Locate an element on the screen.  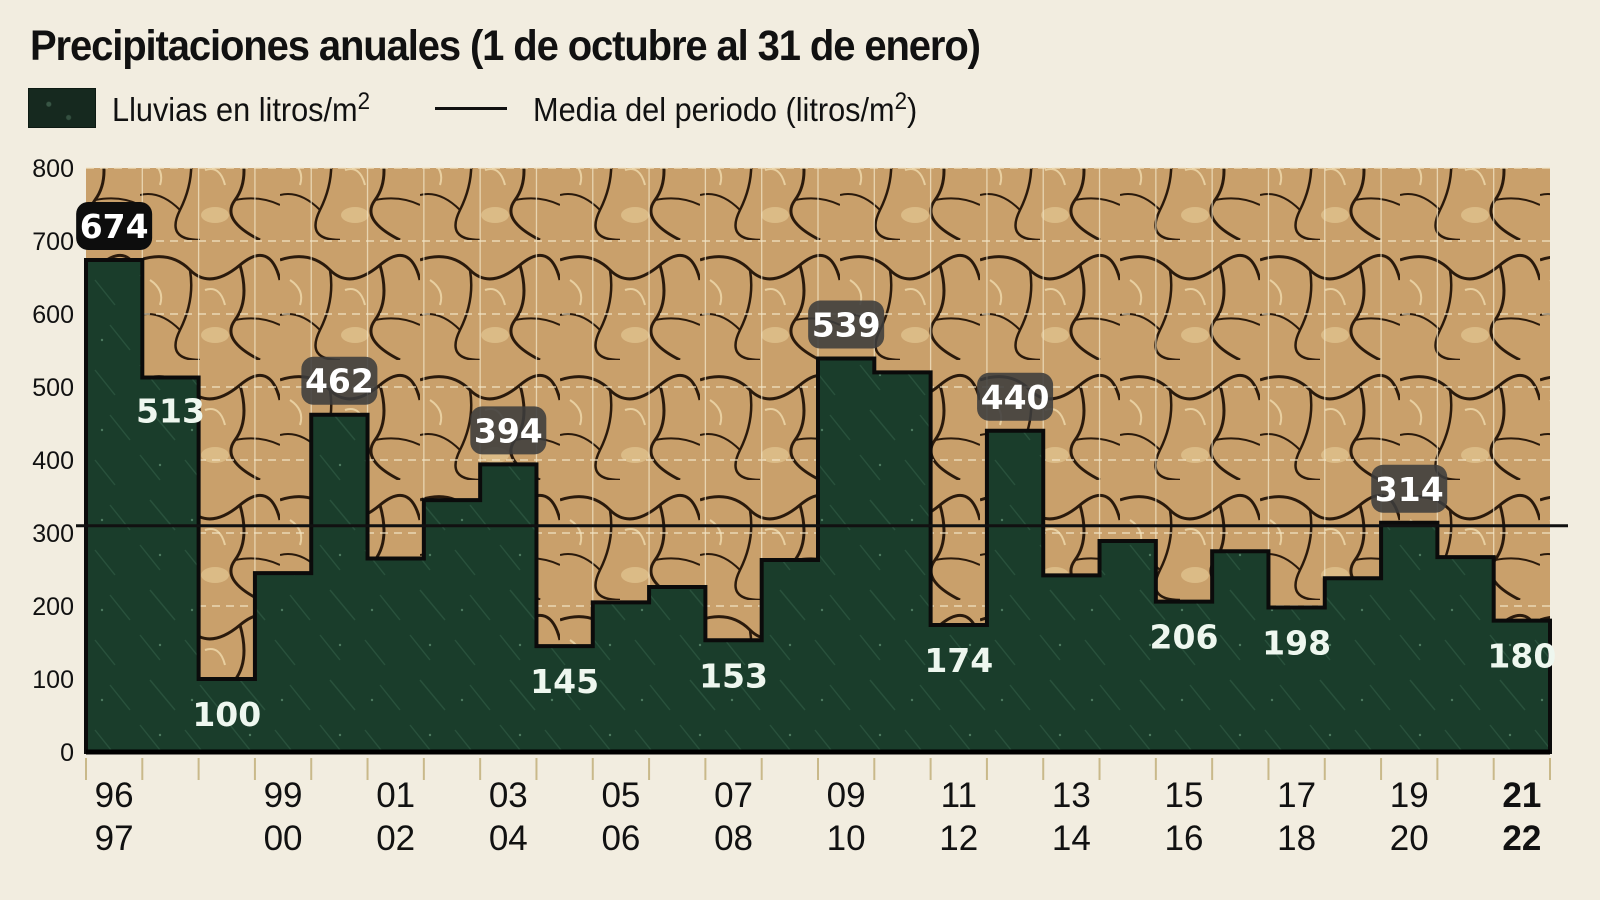
mean-line-swatch-icon is located at coordinates (471, 108).